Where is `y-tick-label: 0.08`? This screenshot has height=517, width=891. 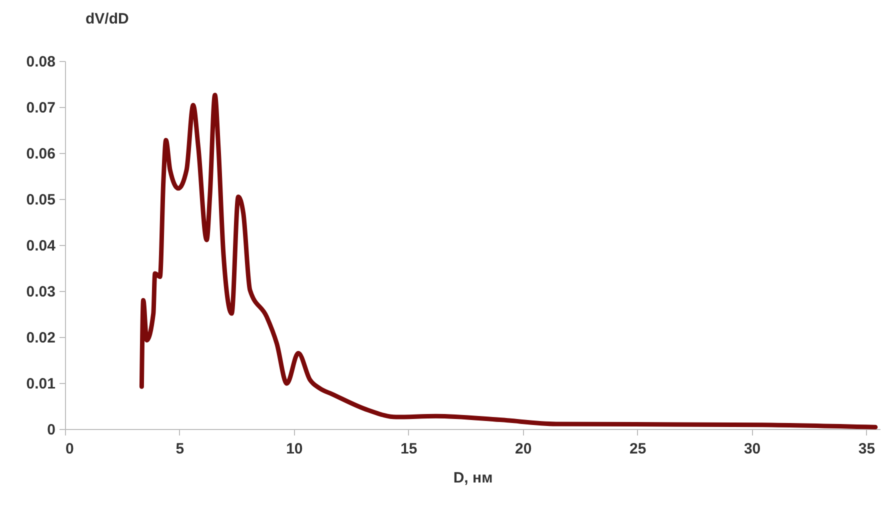
y-tick-label: 0.08 is located at coordinates (41, 62).